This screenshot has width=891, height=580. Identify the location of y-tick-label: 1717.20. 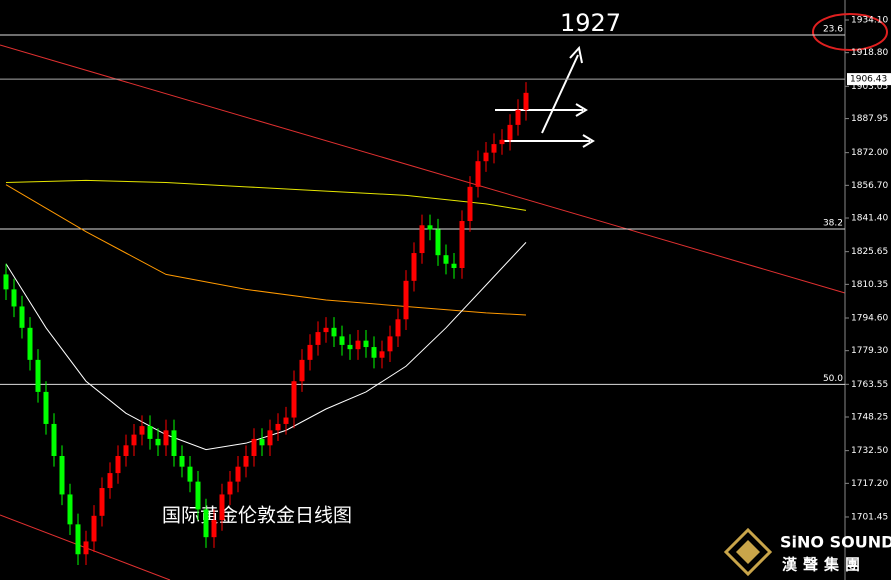
(869, 484).